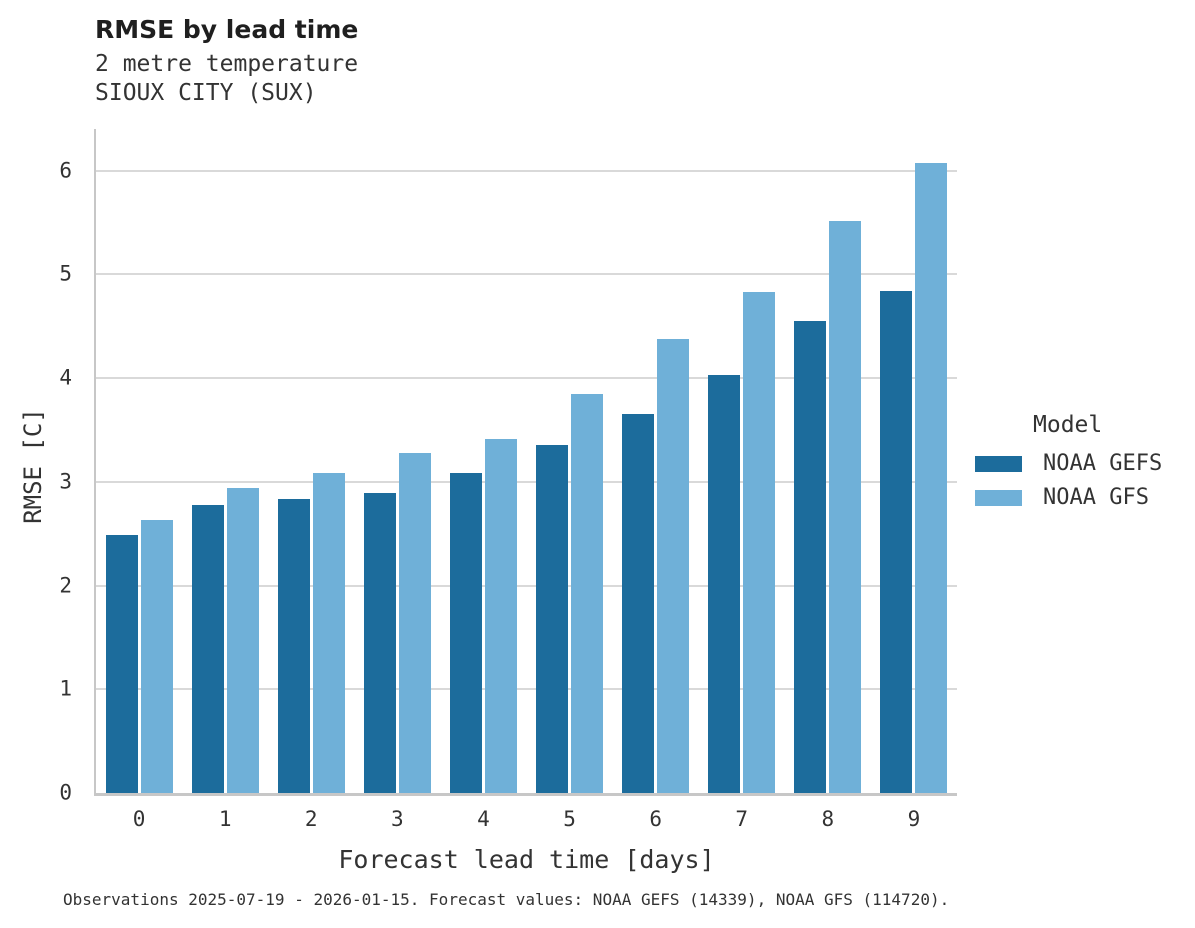  I want to click on legend-swatch-noaa-gefs, so click(998, 463).